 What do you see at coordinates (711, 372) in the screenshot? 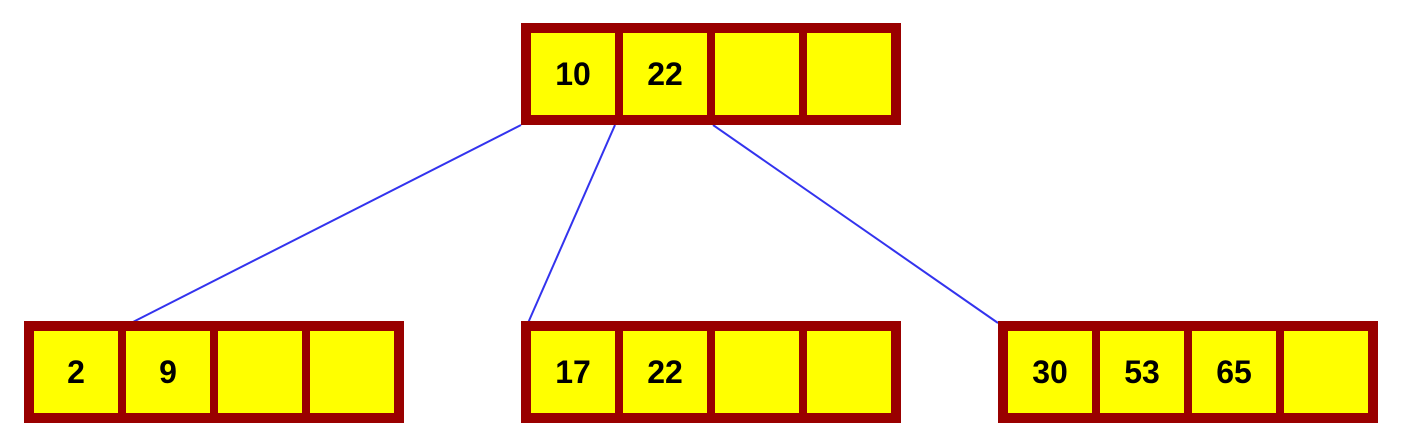
I see `child-node-1: 17 22` at bounding box center [711, 372].